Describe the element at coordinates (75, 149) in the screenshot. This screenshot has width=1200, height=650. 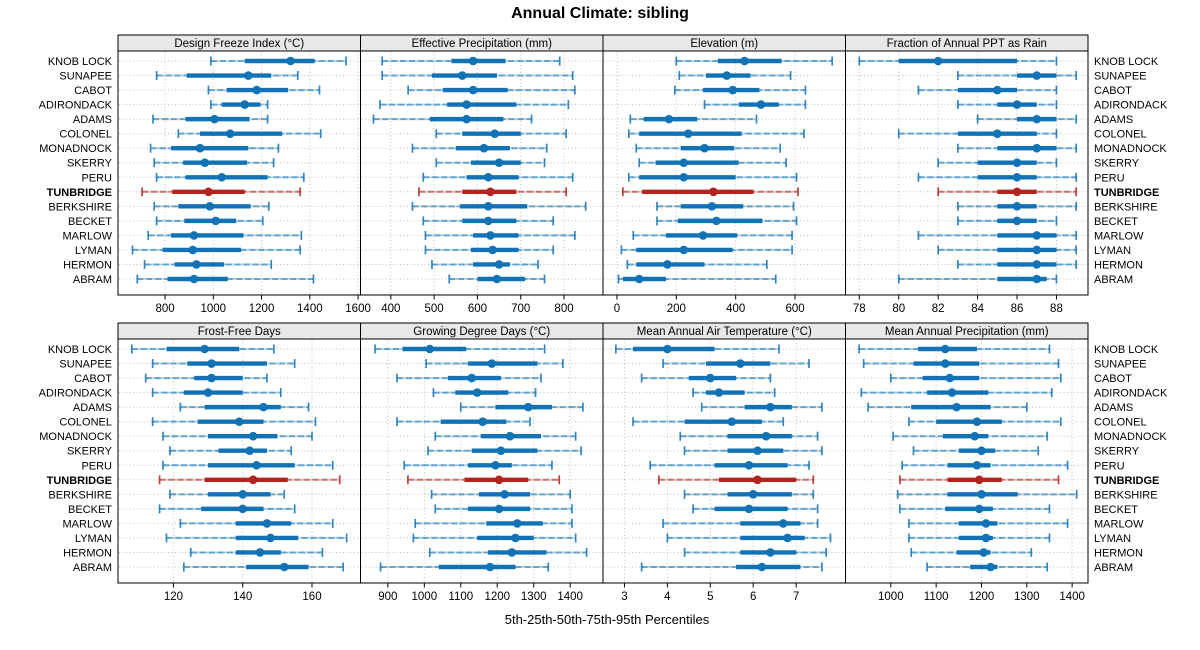
I see `site-label-left: MONADNOCK` at that location.